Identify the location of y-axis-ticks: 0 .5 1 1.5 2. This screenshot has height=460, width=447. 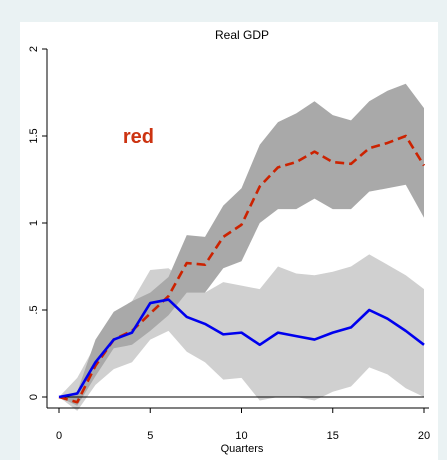
(37, 223).